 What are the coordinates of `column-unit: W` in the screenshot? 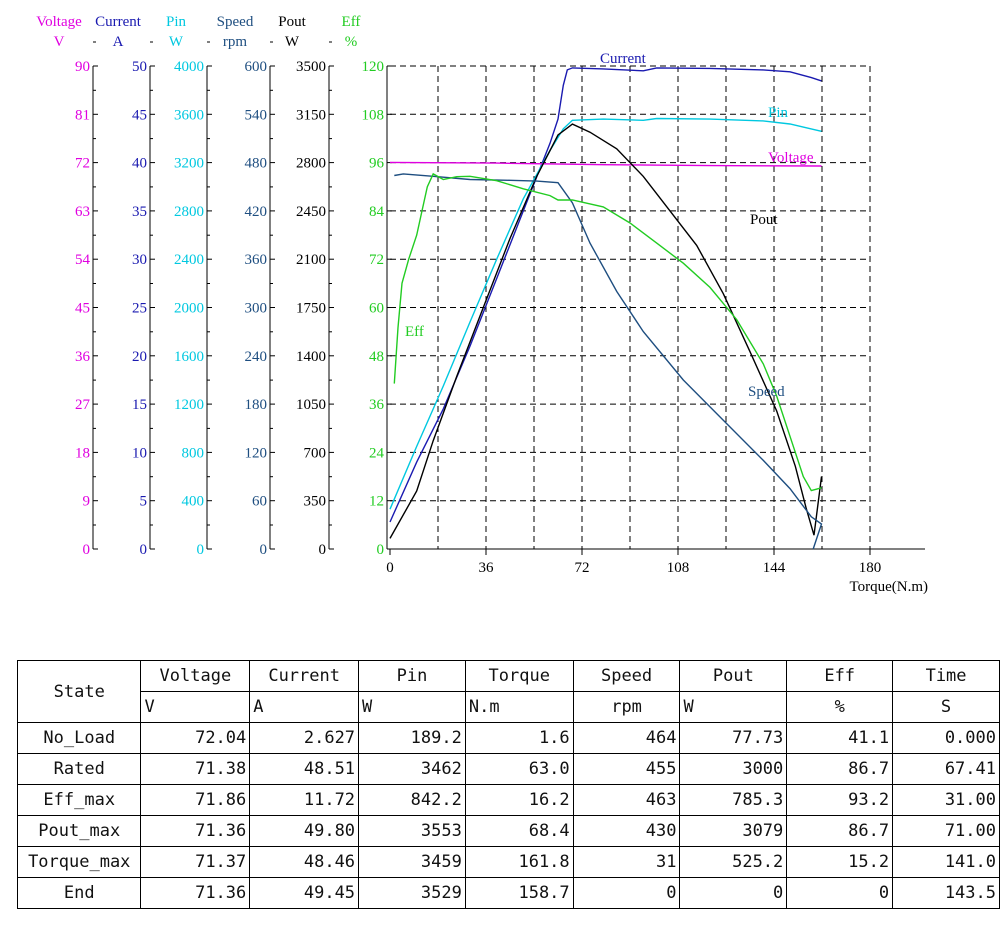 It's located at (733, 707).